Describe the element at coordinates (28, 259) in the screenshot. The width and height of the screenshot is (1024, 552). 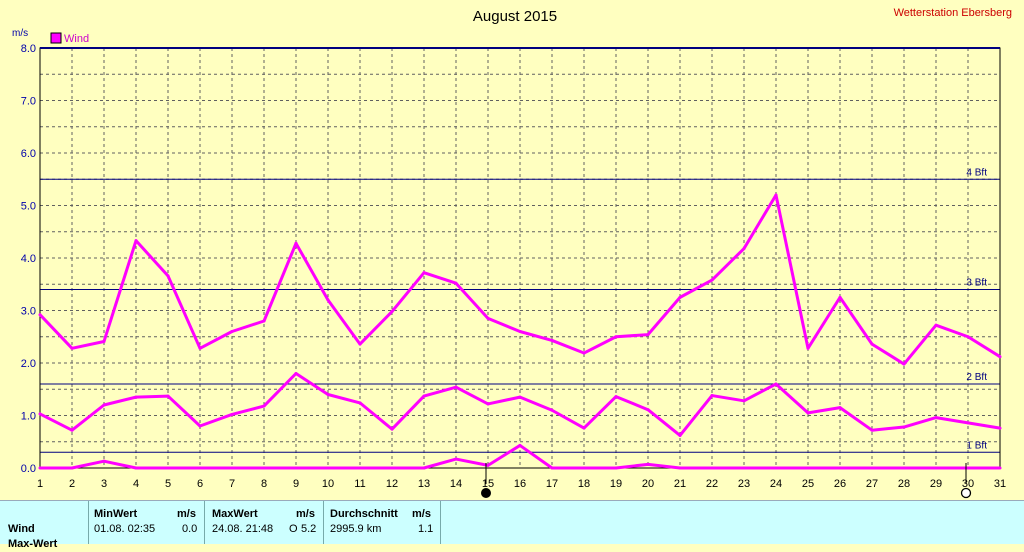
I see `y-tick-label: 4.0` at that location.